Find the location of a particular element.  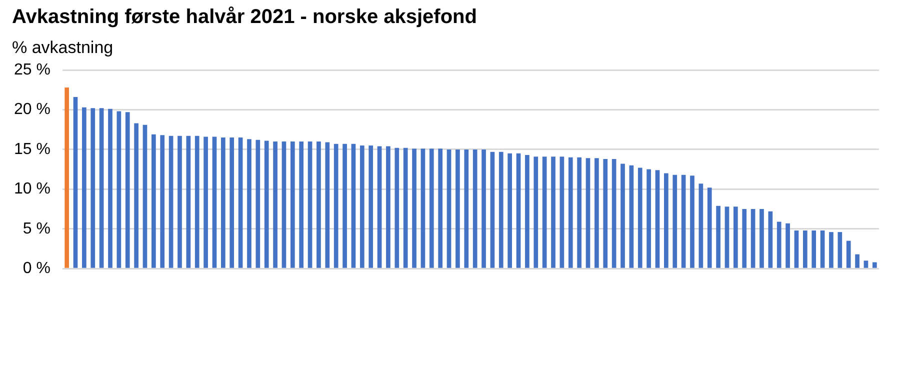

chart-title: Avkastning første halvår 2021 - norske aksjefond is located at coordinates (244, 17).